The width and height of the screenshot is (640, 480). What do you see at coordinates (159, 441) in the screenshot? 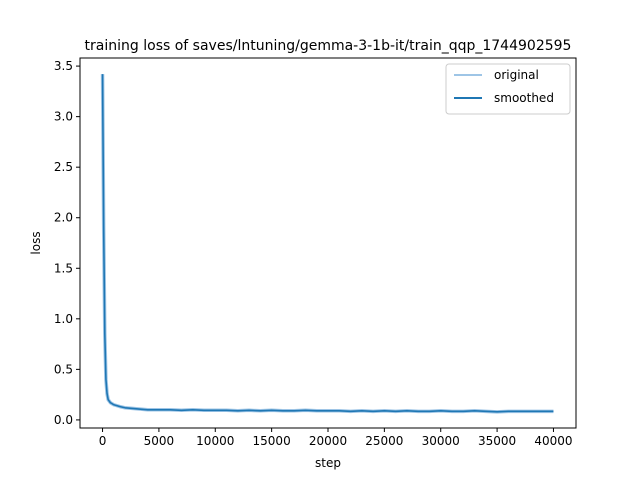
I see `x-tick-label: 5000` at bounding box center [159, 441].